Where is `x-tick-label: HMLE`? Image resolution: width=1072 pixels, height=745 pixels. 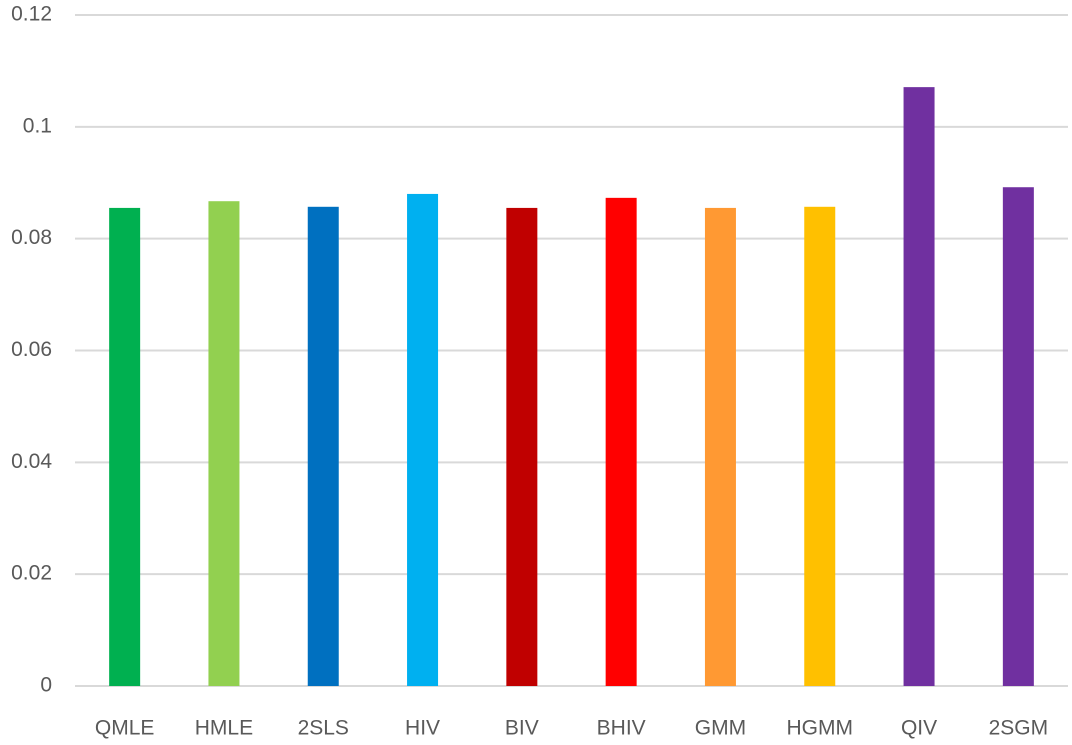
x-tick-label: HMLE is located at coordinates (224, 728).